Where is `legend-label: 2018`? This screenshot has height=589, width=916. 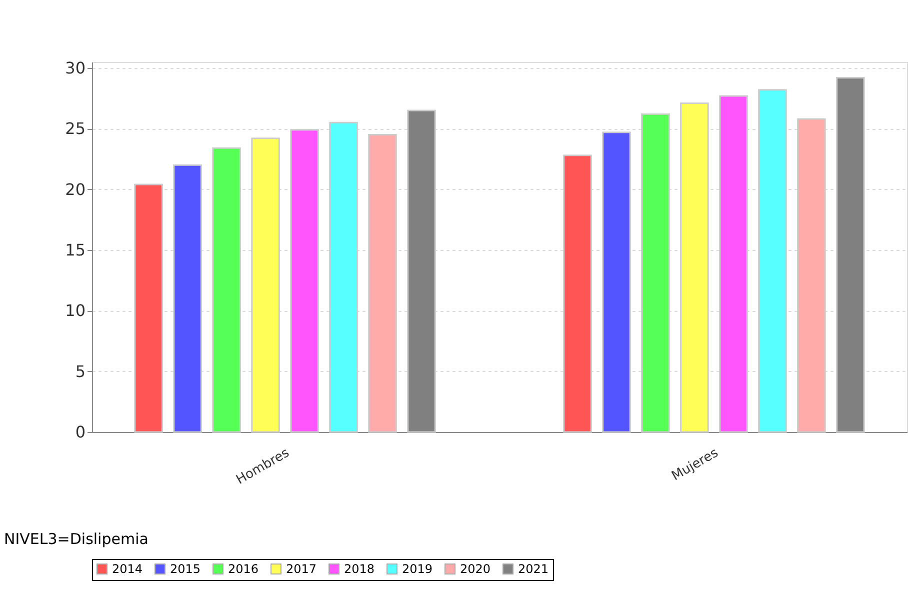 legend-label: 2018 is located at coordinates (359, 569).